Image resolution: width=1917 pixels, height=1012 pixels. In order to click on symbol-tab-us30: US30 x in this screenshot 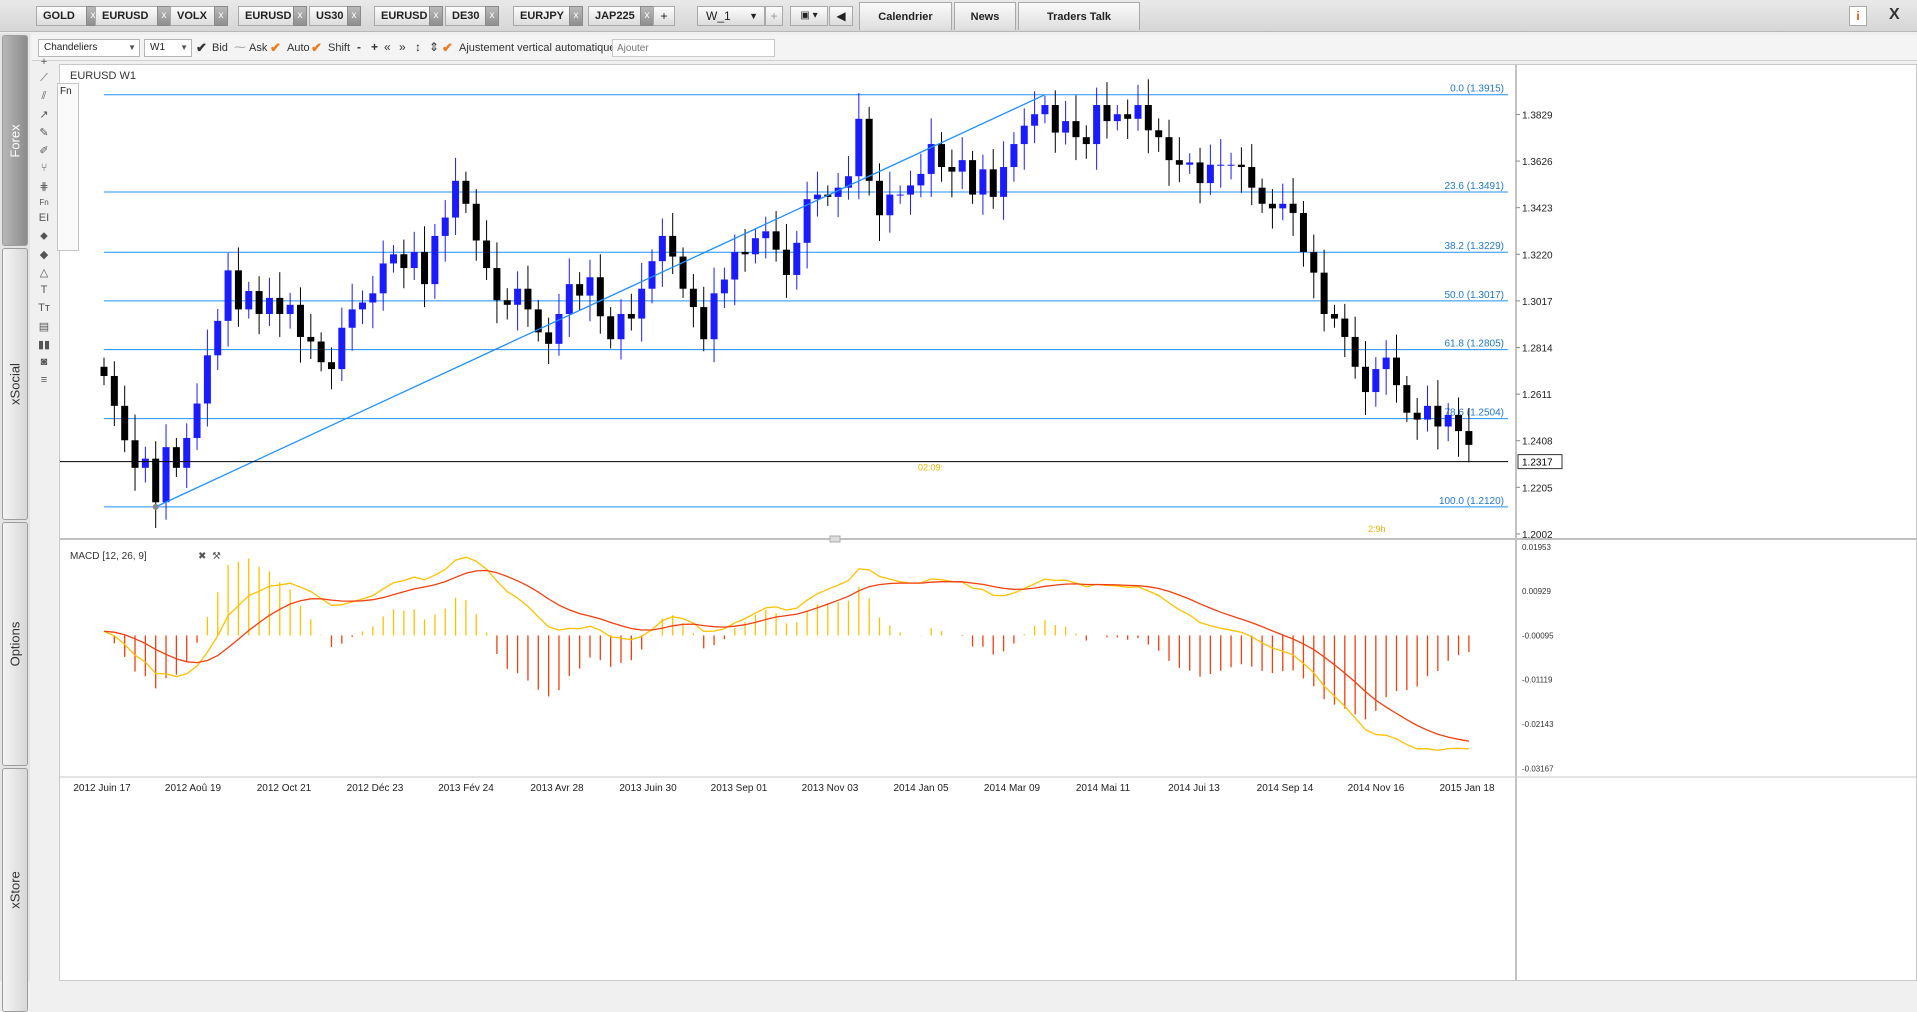, I will do `click(335, 16)`.